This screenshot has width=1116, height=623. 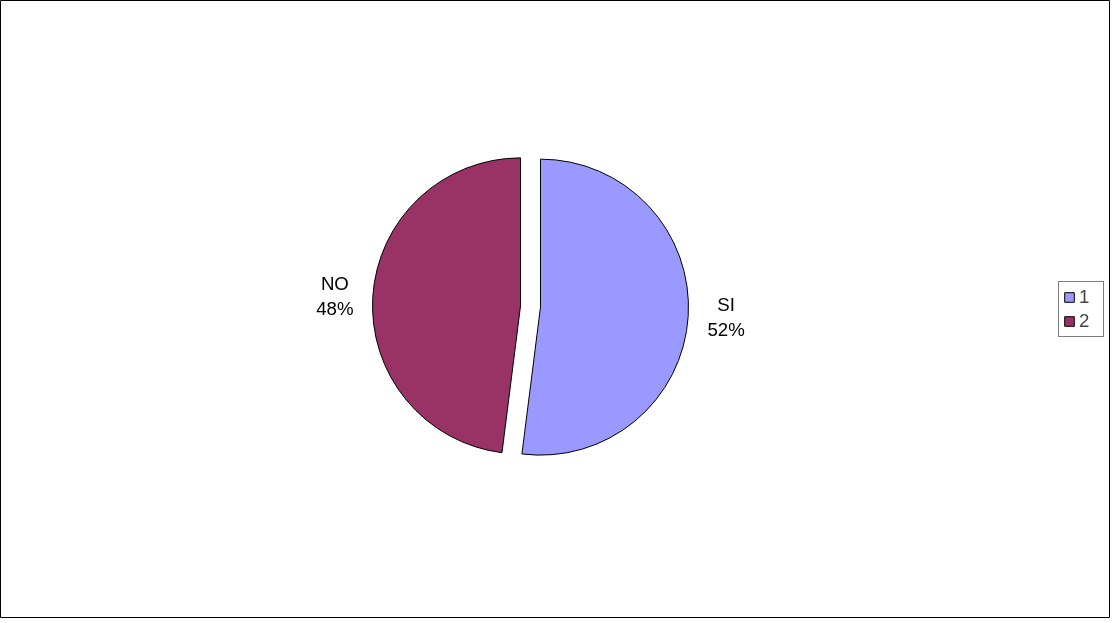 I want to click on data-label: SI 52%, so click(x=726, y=317).